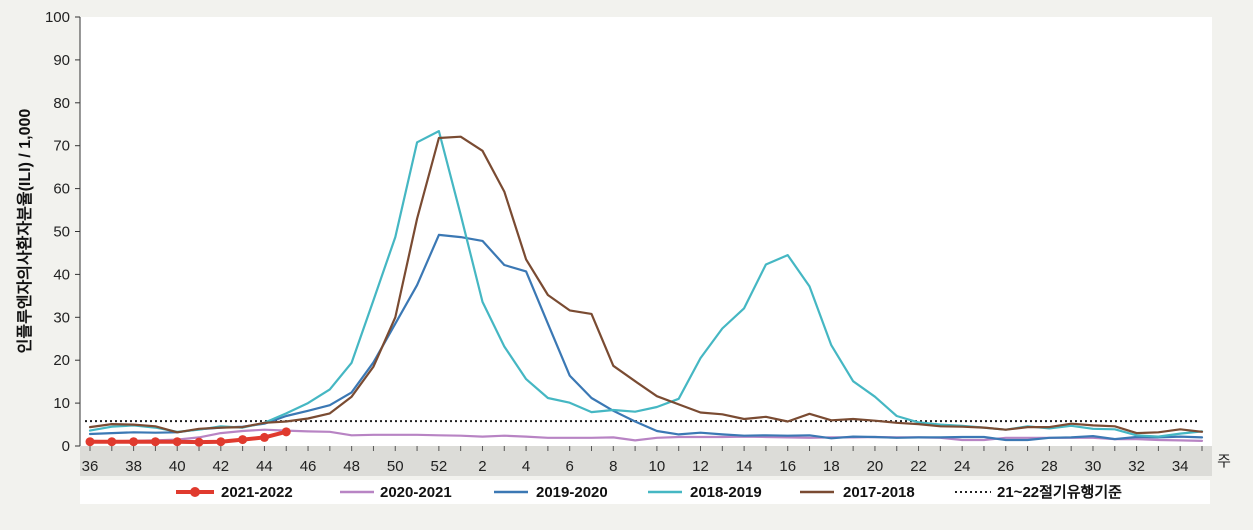  What do you see at coordinates (195, 492) in the screenshot?
I see `legend-marker-2021-2022` at bounding box center [195, 492].